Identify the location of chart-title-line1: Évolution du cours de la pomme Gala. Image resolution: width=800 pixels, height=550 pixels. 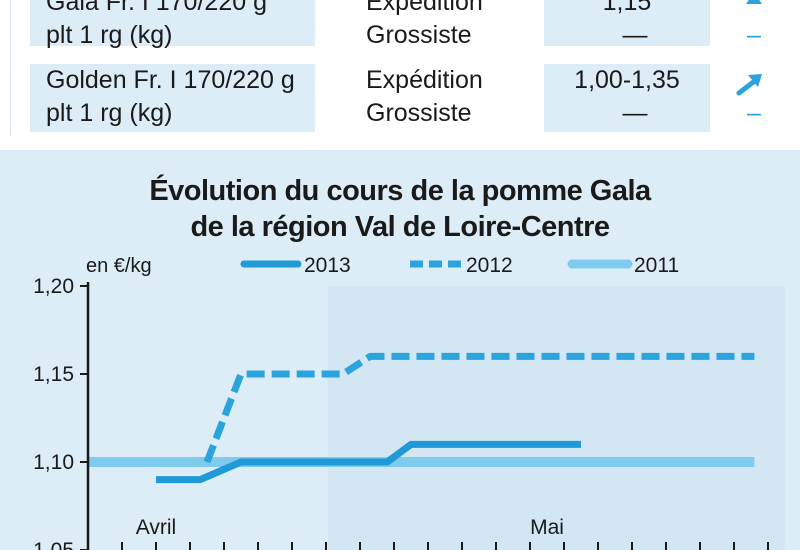
(400, 191).